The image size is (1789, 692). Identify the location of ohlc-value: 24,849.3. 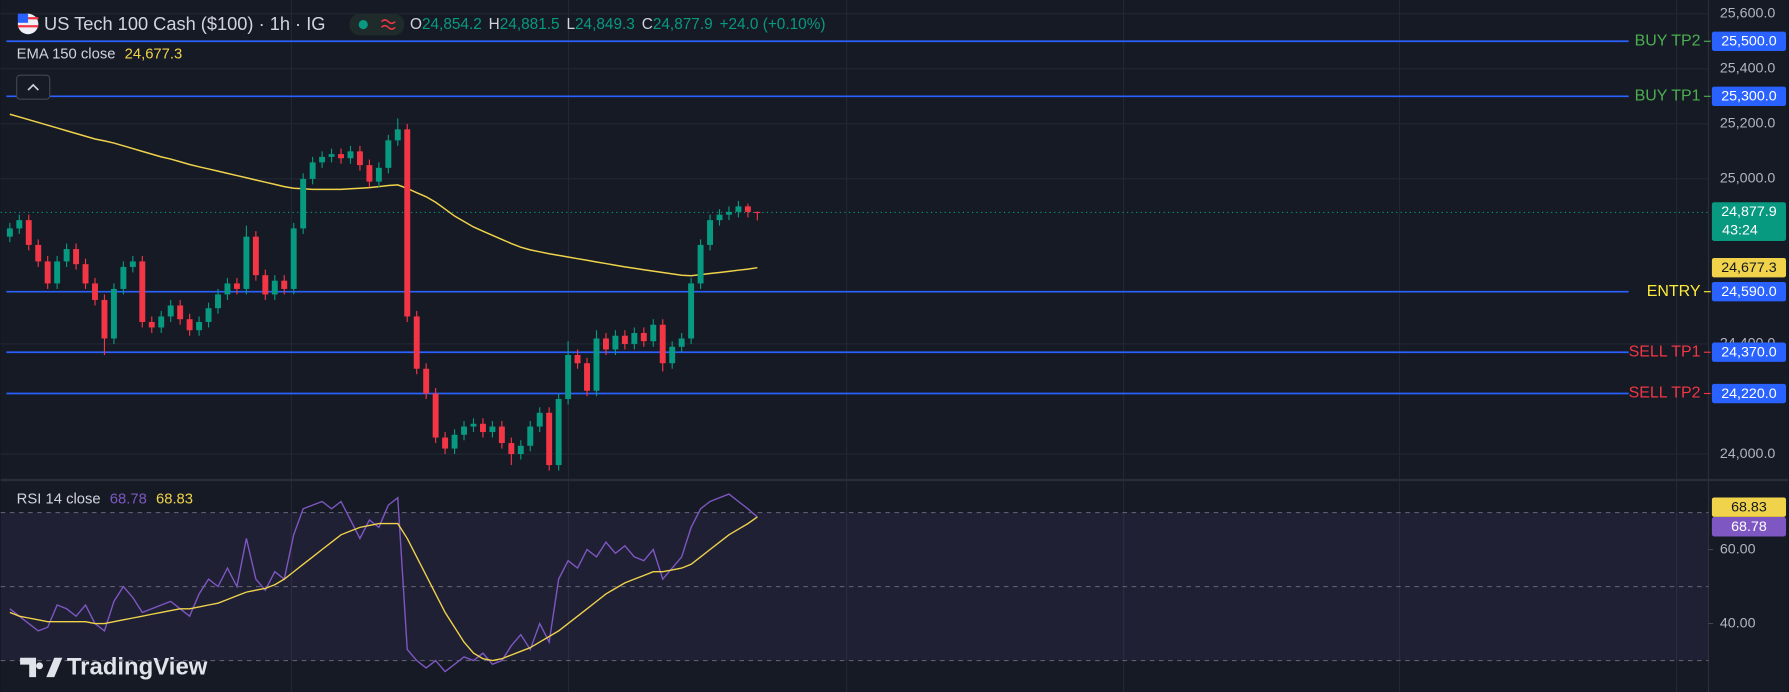
(605, 24).